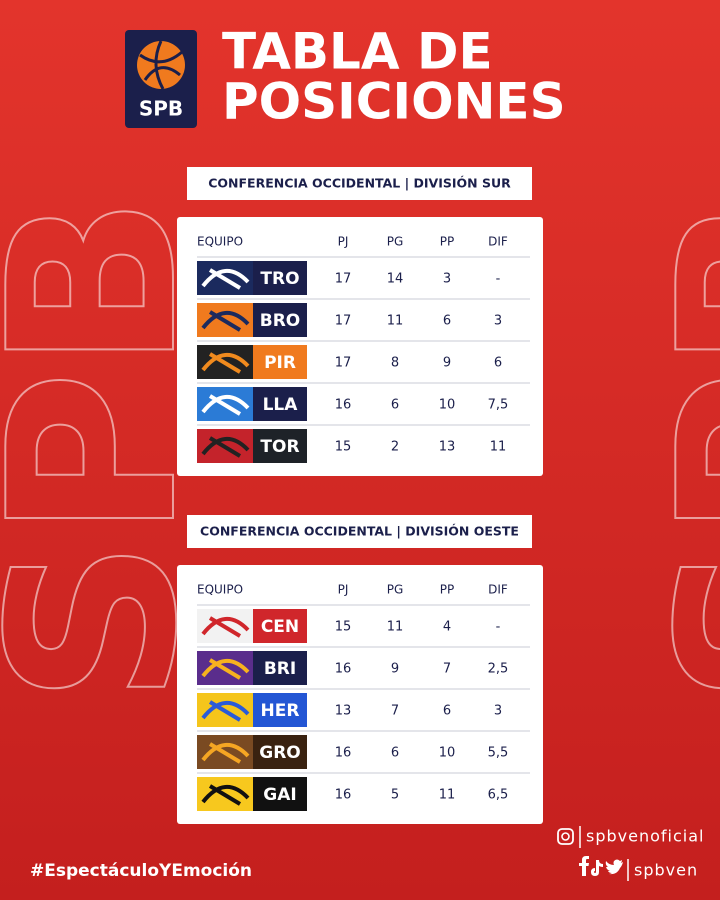 Image resolution: width=720 pixels, height=900 pixels. I want to click on team-abbr: BRO, so click(280, 321).